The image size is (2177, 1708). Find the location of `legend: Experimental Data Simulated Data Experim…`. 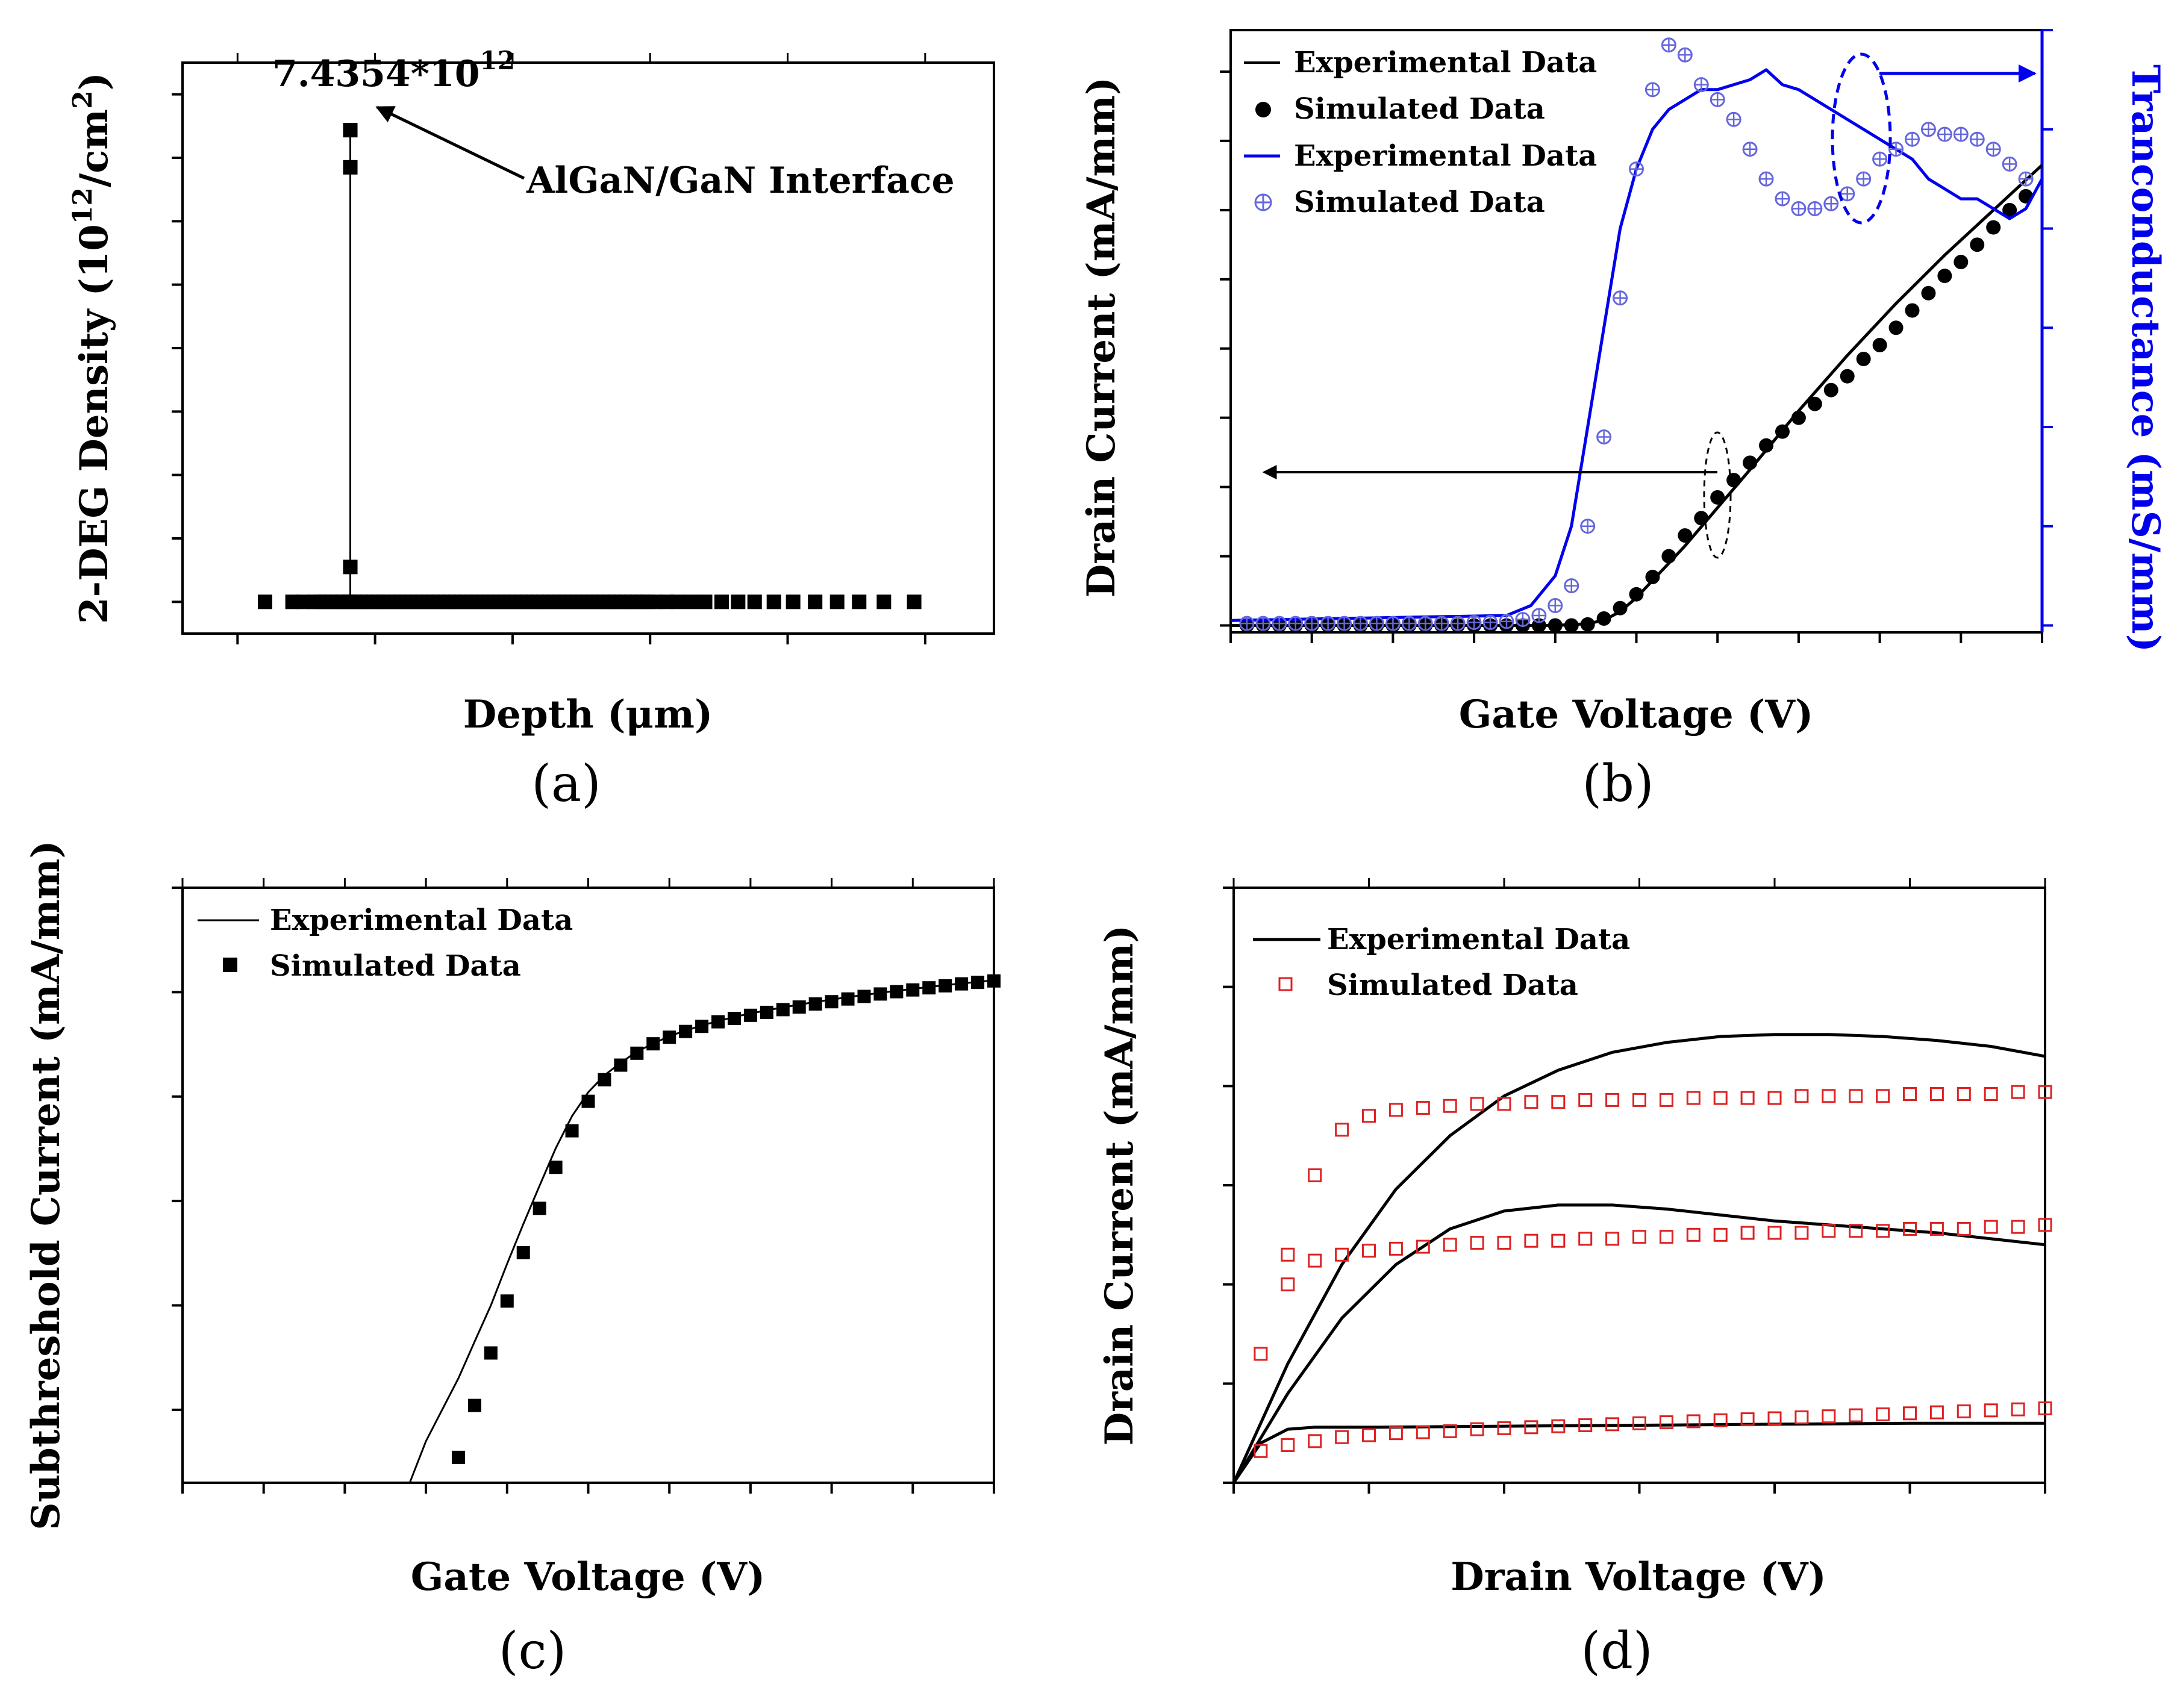

legend: Experimental Data Simulated Data Experim… is located at coordinates (1420, 132).